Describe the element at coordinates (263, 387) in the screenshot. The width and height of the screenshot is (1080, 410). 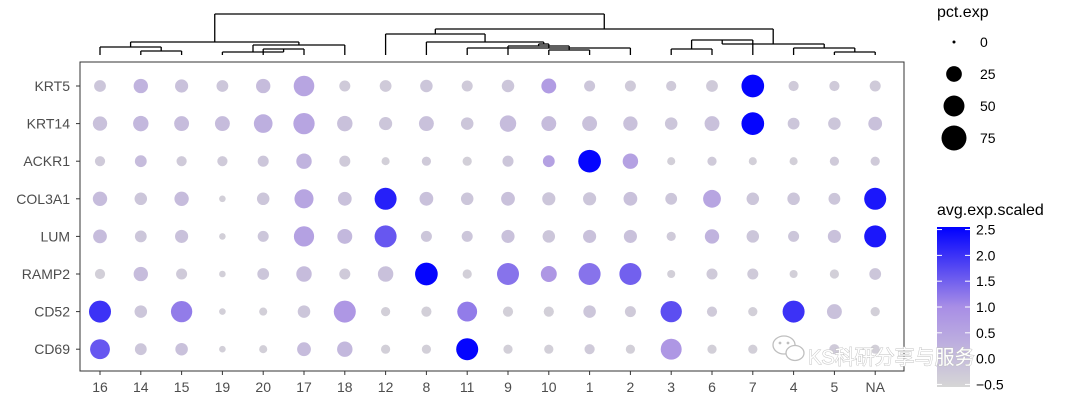
I see `x-tick-label: 20` at that location.